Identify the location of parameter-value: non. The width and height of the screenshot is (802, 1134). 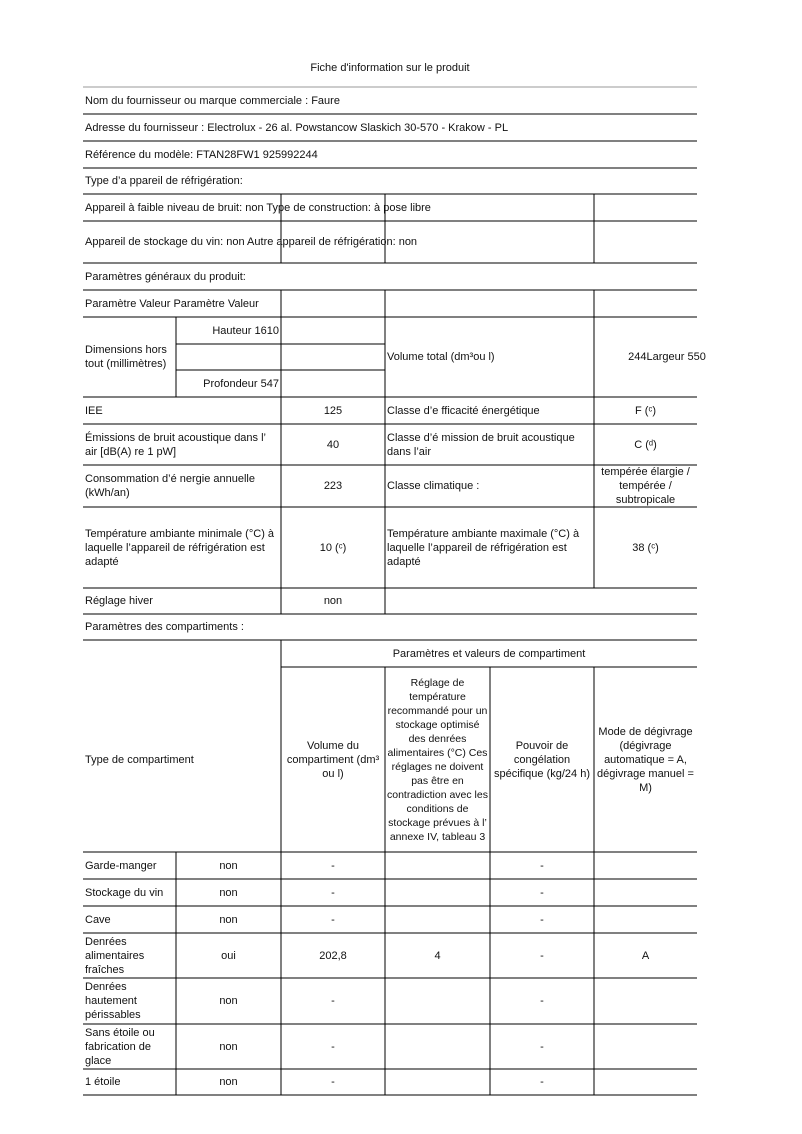
(333, 601).